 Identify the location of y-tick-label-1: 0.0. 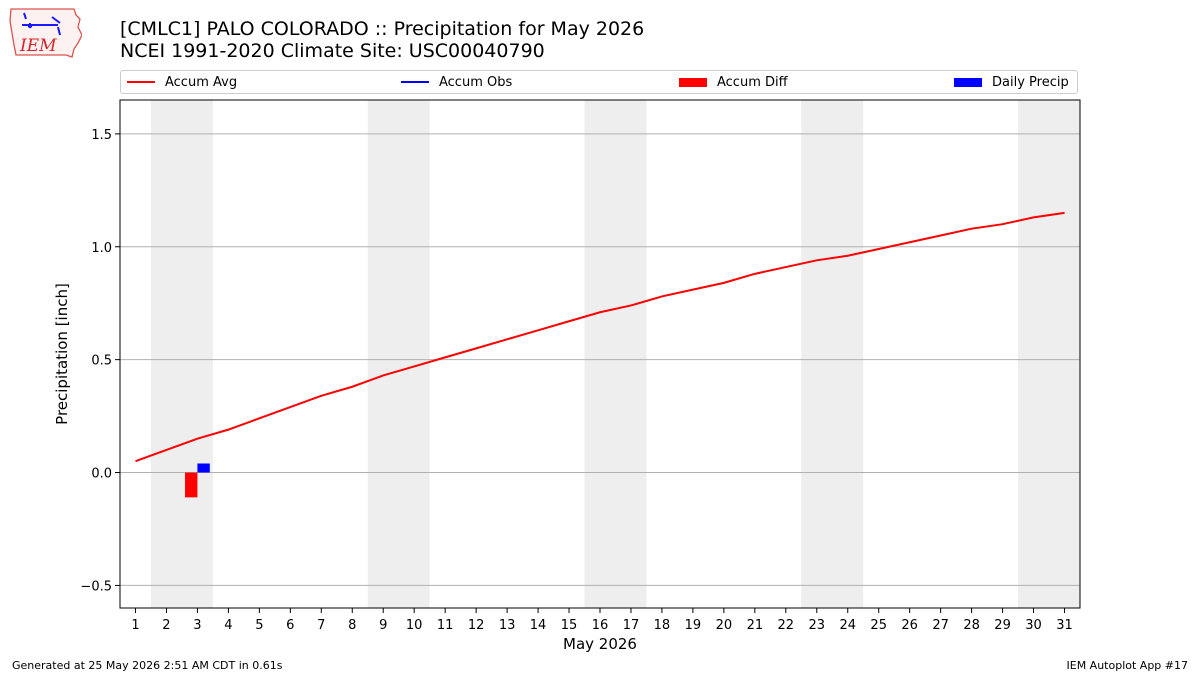
(101, 474).